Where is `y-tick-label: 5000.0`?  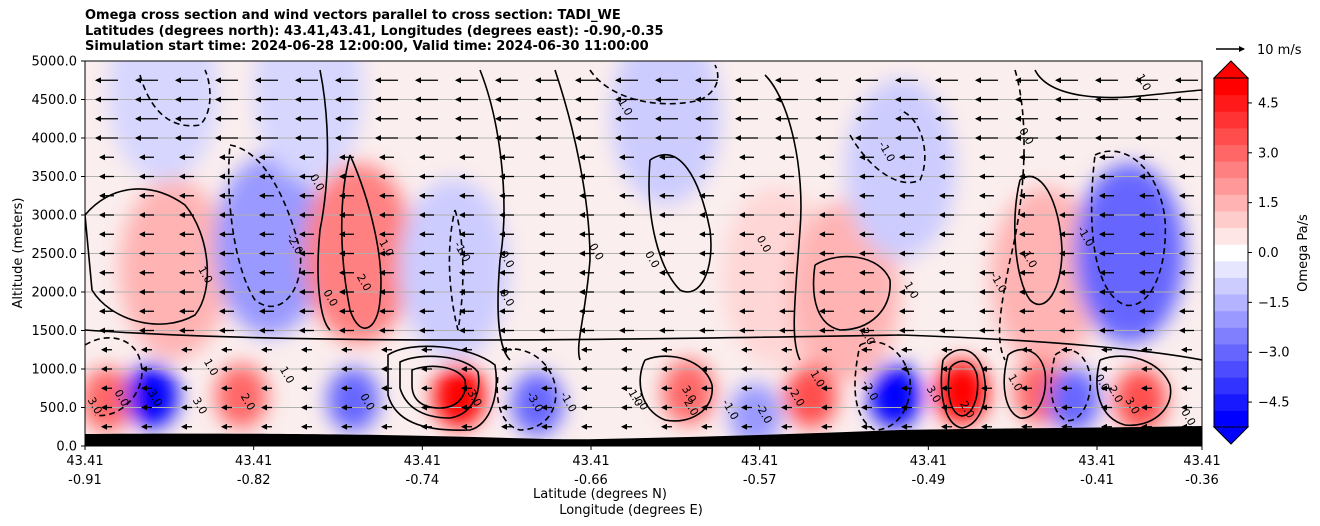 y-tick-label: 5000.0 is located at coordinates (55, 62).